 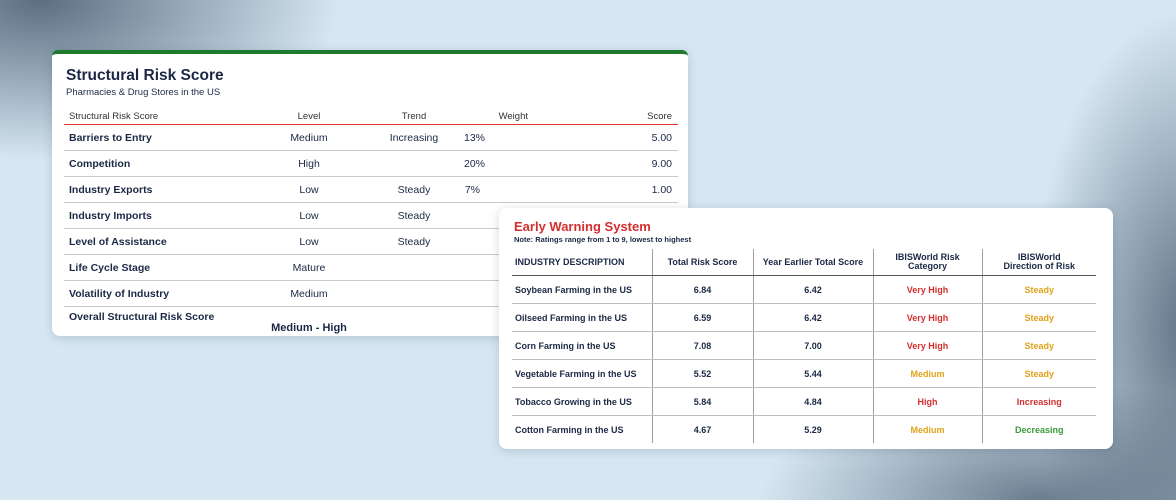 What do you see at coordinates (159, 116) in the screenshot?
I see `header-structural-risk-score: Structural Risk Score` at bounding box center [159, 116].